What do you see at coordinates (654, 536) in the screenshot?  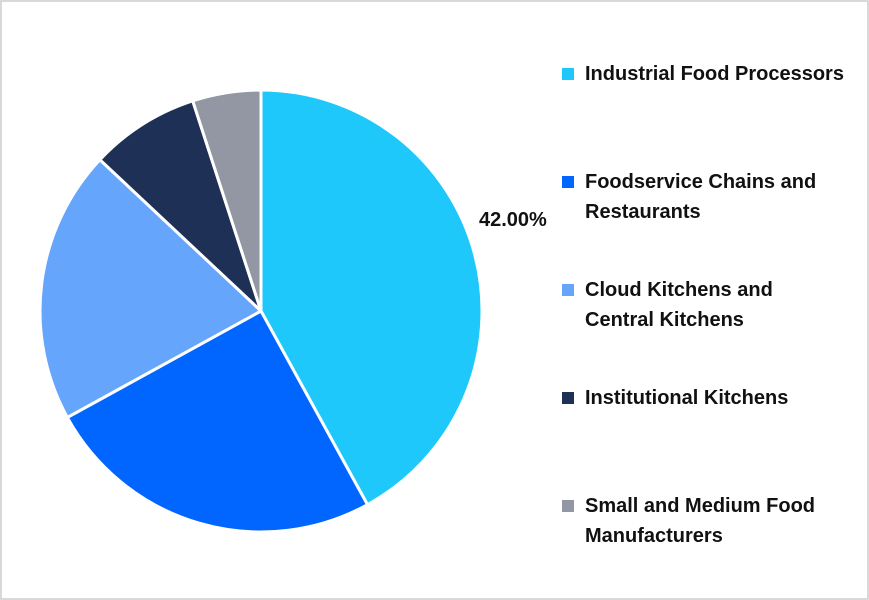 I see `legend-label-line2: Manufacturers` at bounding box center [654, 536].